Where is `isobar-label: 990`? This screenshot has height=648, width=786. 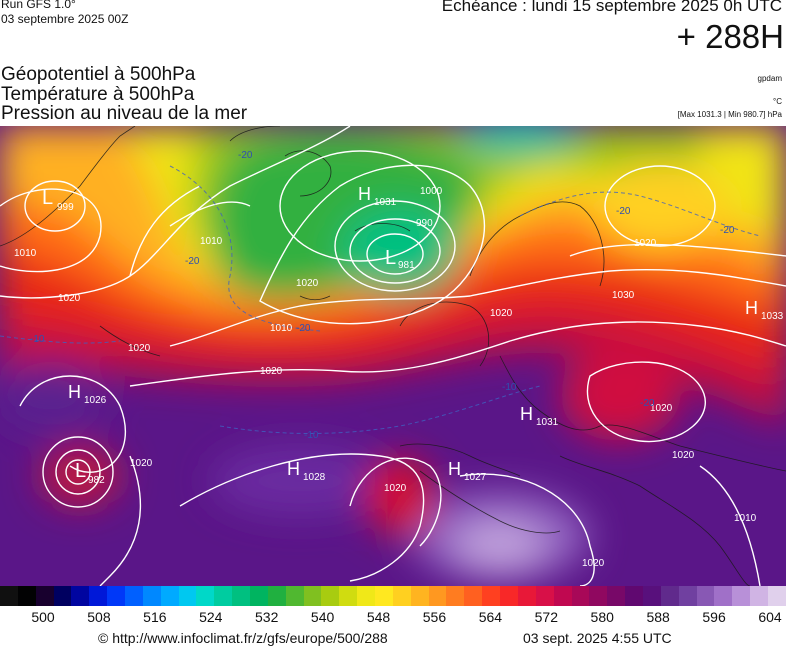 isobar-label: 990 is located at coordinates (424, 223).